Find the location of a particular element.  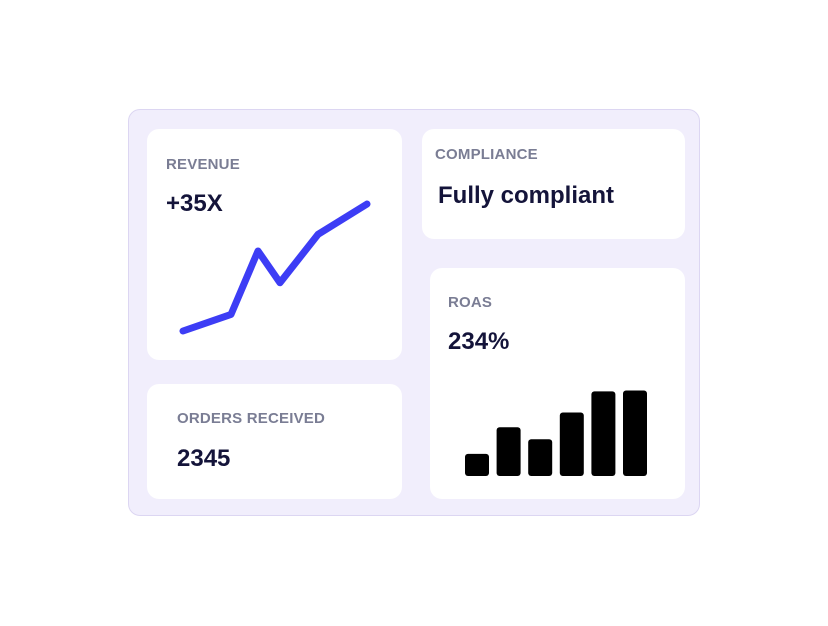

revenue-value: +35X is located at coordinates (194, 203).